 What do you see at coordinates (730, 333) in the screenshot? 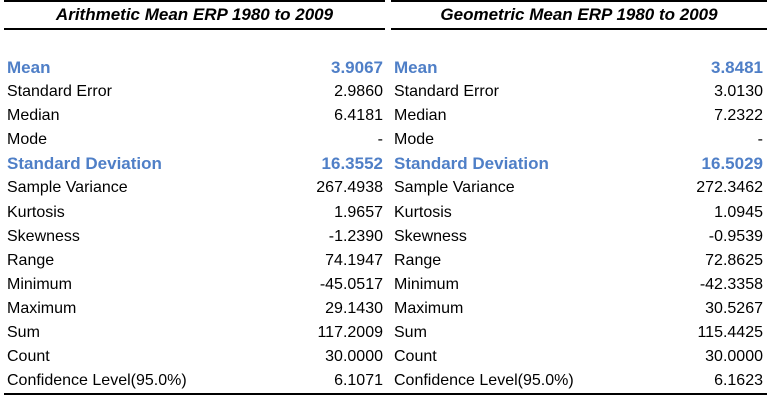
I see `stat-value: 115.4425` at bounding box center [730, 333].